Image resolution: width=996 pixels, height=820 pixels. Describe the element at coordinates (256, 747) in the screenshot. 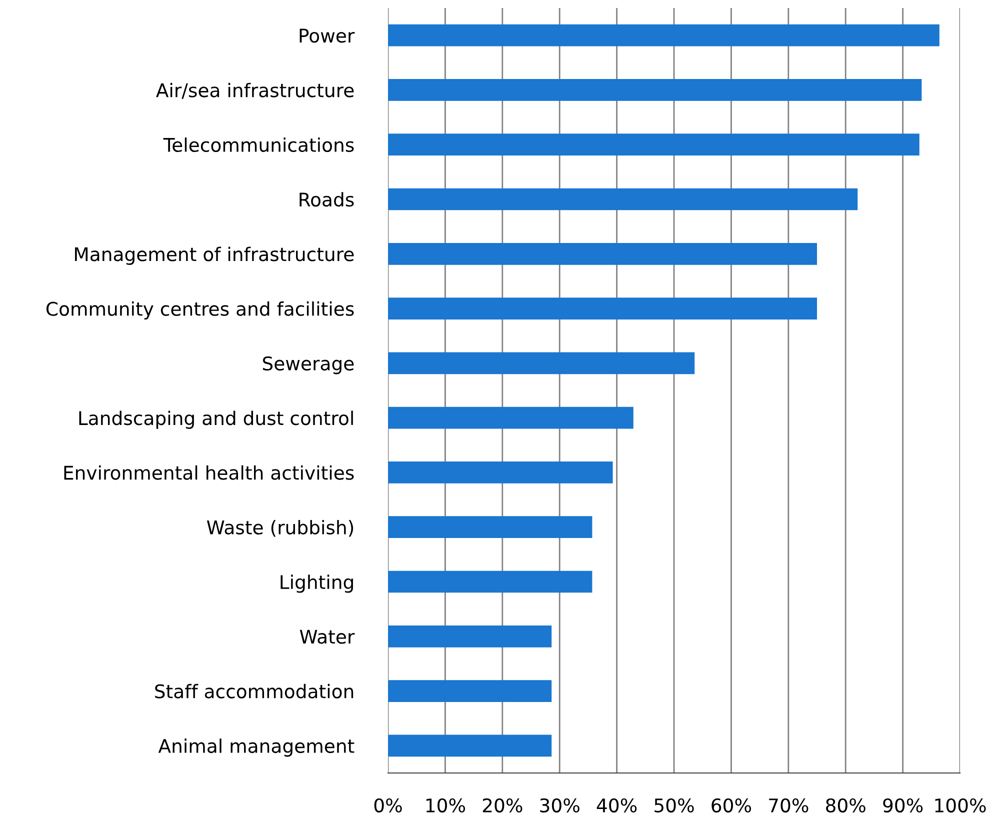

I see `y-tick-label: Animal management` at that location.